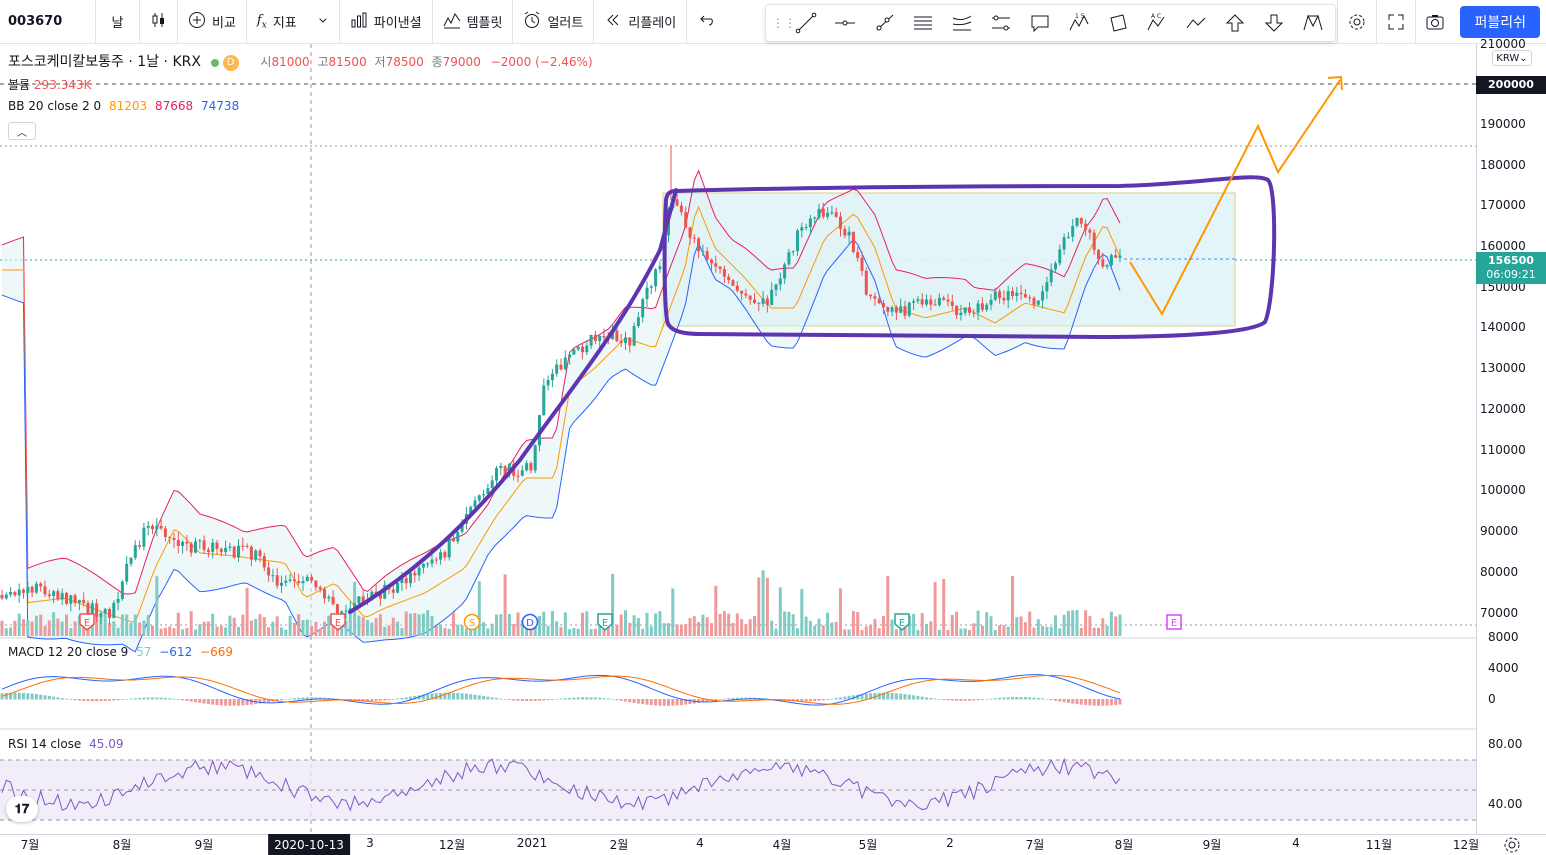  What do you see at coordinates (1234, 23) in the screenshot?
I see `arrow-up-icon` at bounding box center [1234, 23].